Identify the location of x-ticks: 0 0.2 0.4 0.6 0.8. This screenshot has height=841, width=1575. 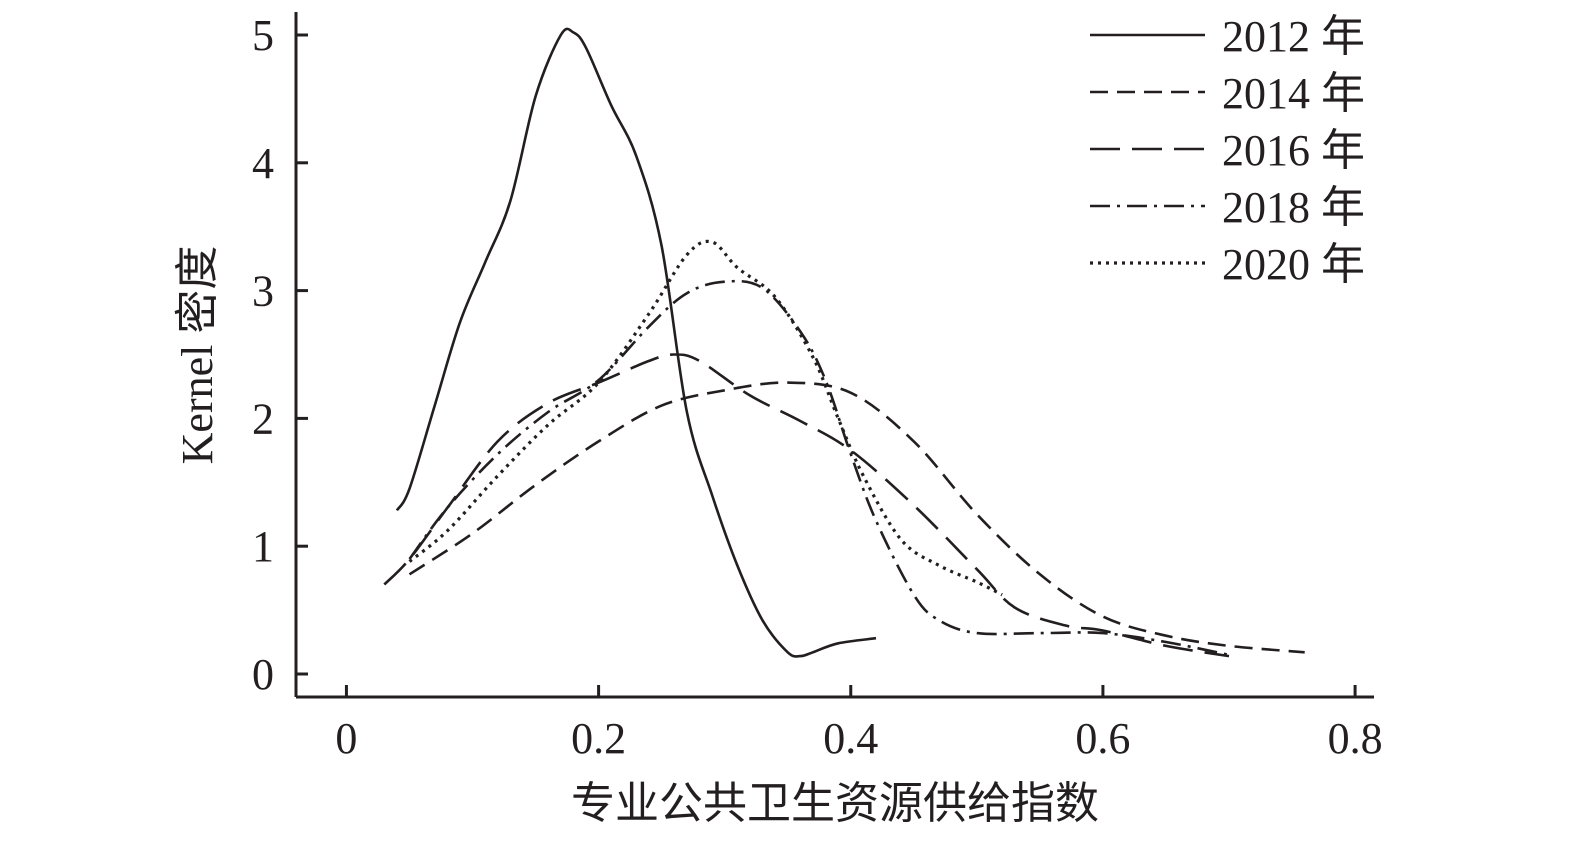
(859, 724).